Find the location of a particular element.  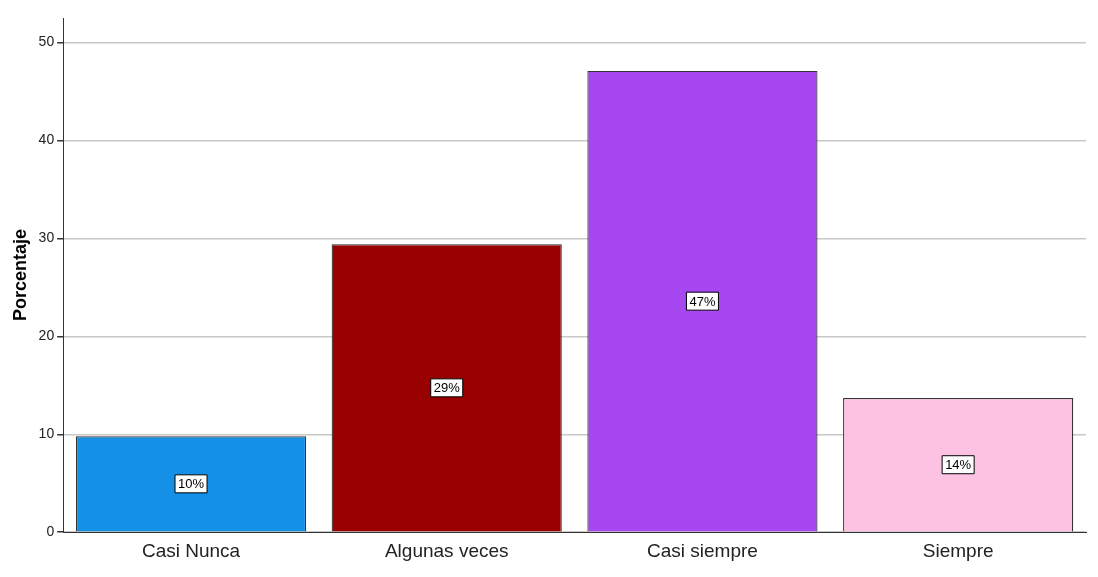

data-label: 14% is located at coordinates (958, 465).